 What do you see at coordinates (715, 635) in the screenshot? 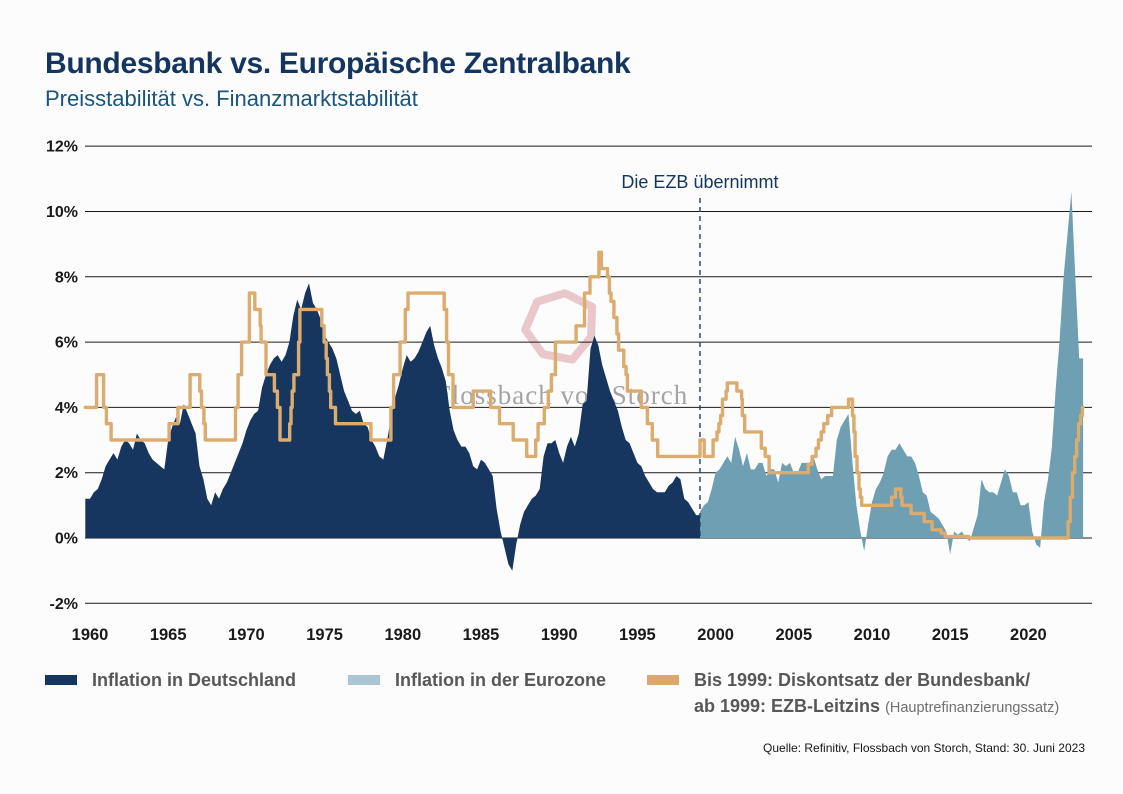
I see `x-axis-label-2000: 2000` at bounding box center [715, 635].